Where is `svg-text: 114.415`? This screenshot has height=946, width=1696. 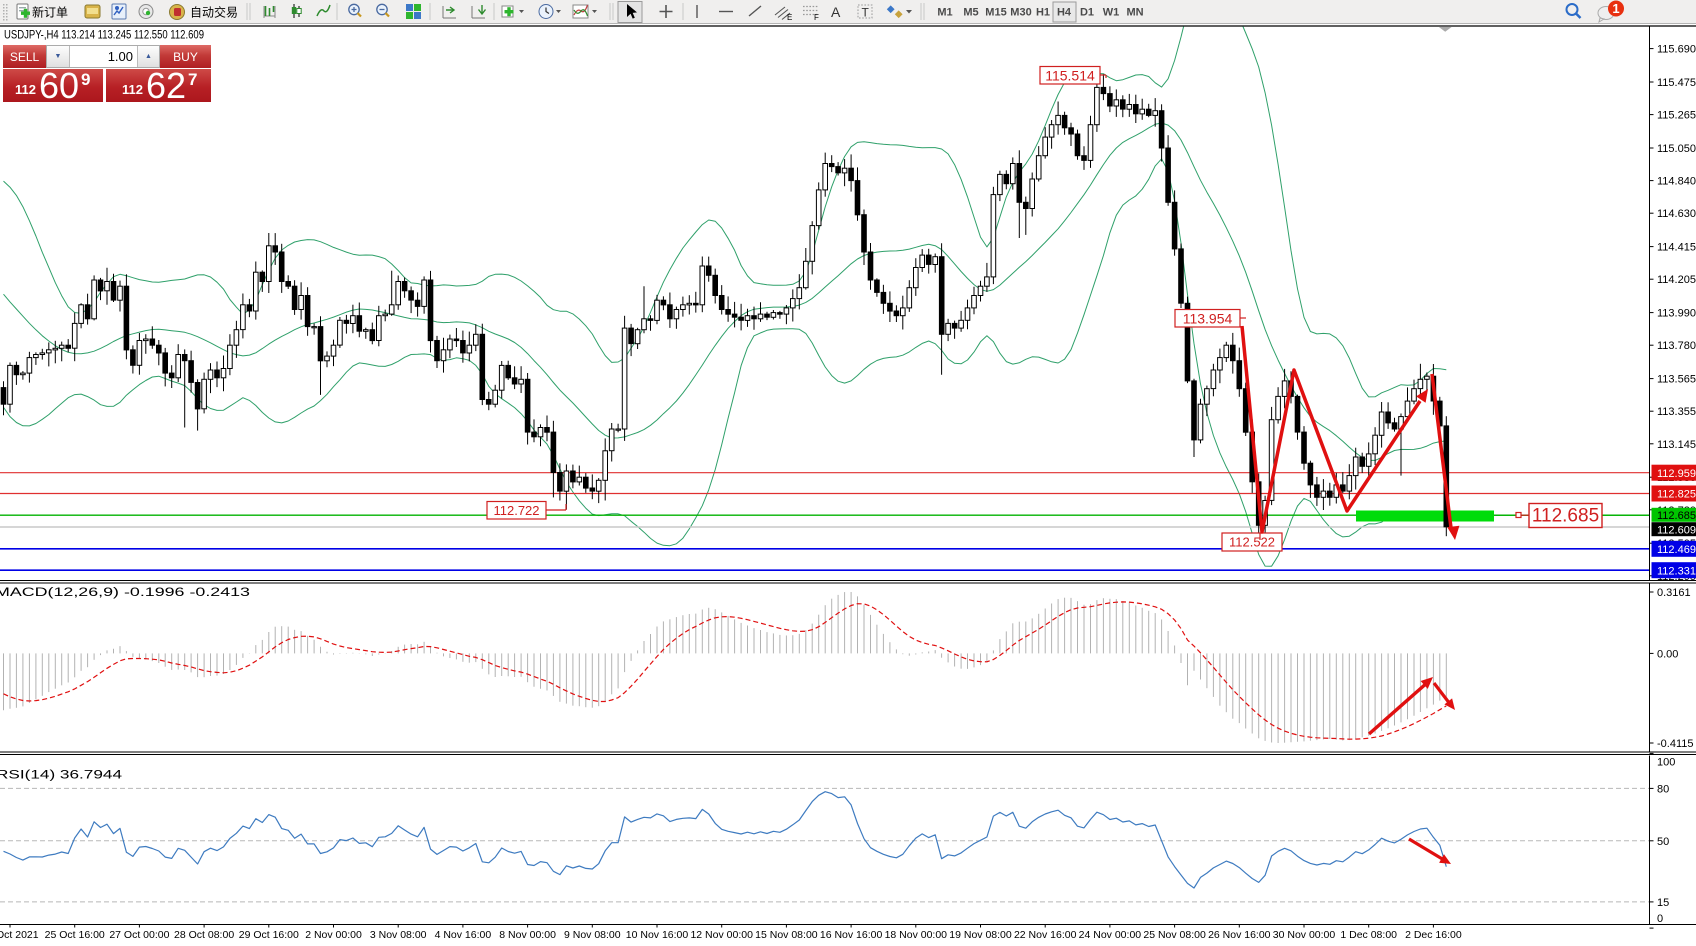
svg-text: 114.415 is located at coordinates (1676, 248).